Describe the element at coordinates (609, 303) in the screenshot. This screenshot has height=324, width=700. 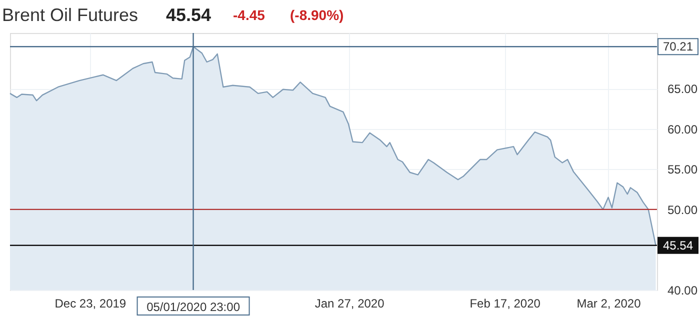
I see `x-tick-label: Mar 2, 2020` at that location.